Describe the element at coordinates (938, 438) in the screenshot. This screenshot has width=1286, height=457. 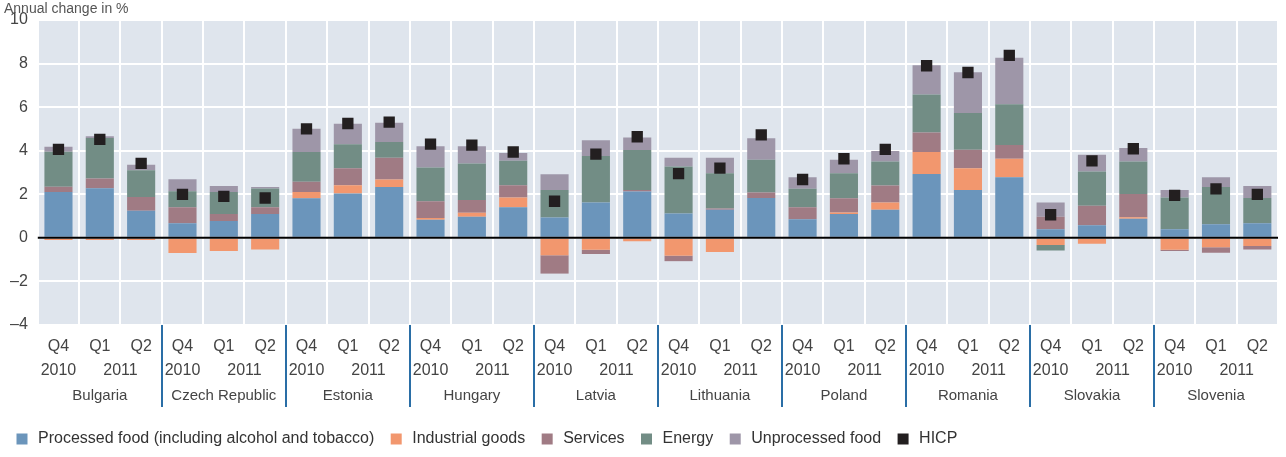
I see `legend-label: HICP` at that location.